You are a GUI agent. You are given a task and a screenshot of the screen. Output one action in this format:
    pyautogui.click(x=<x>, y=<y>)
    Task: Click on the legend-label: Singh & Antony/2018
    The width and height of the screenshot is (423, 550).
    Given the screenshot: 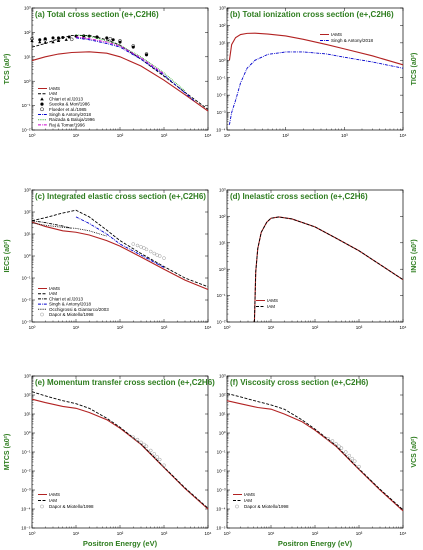 What is the action you would take?
    pyautogui.click(x=352, y=40)
    